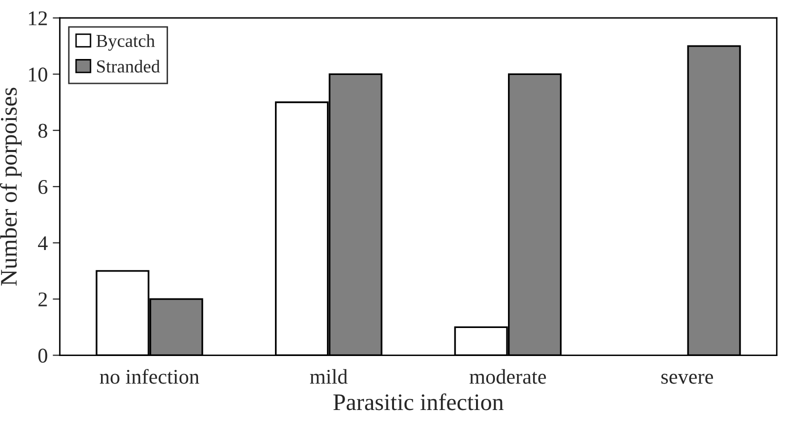  I want to click on x-tick-label: severe, so click(687, 379).